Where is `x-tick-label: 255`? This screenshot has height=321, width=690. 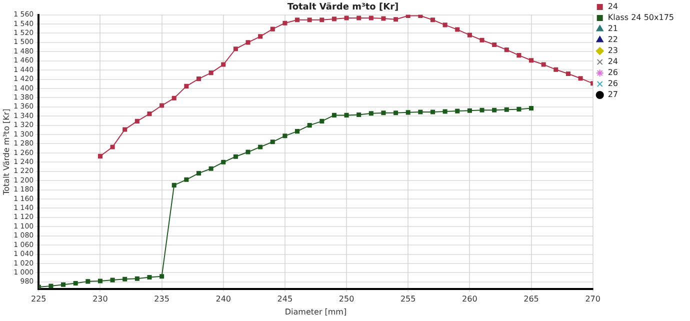 x-tick-label: 255 is located at coordinates (408, 299).